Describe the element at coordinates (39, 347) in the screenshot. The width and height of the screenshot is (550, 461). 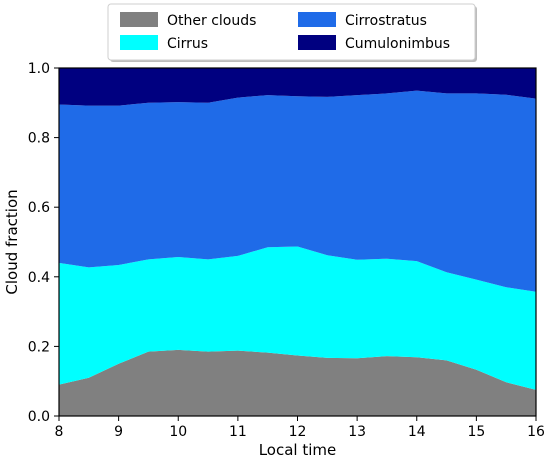
I see `y-tick-label: 0.2` at that location.